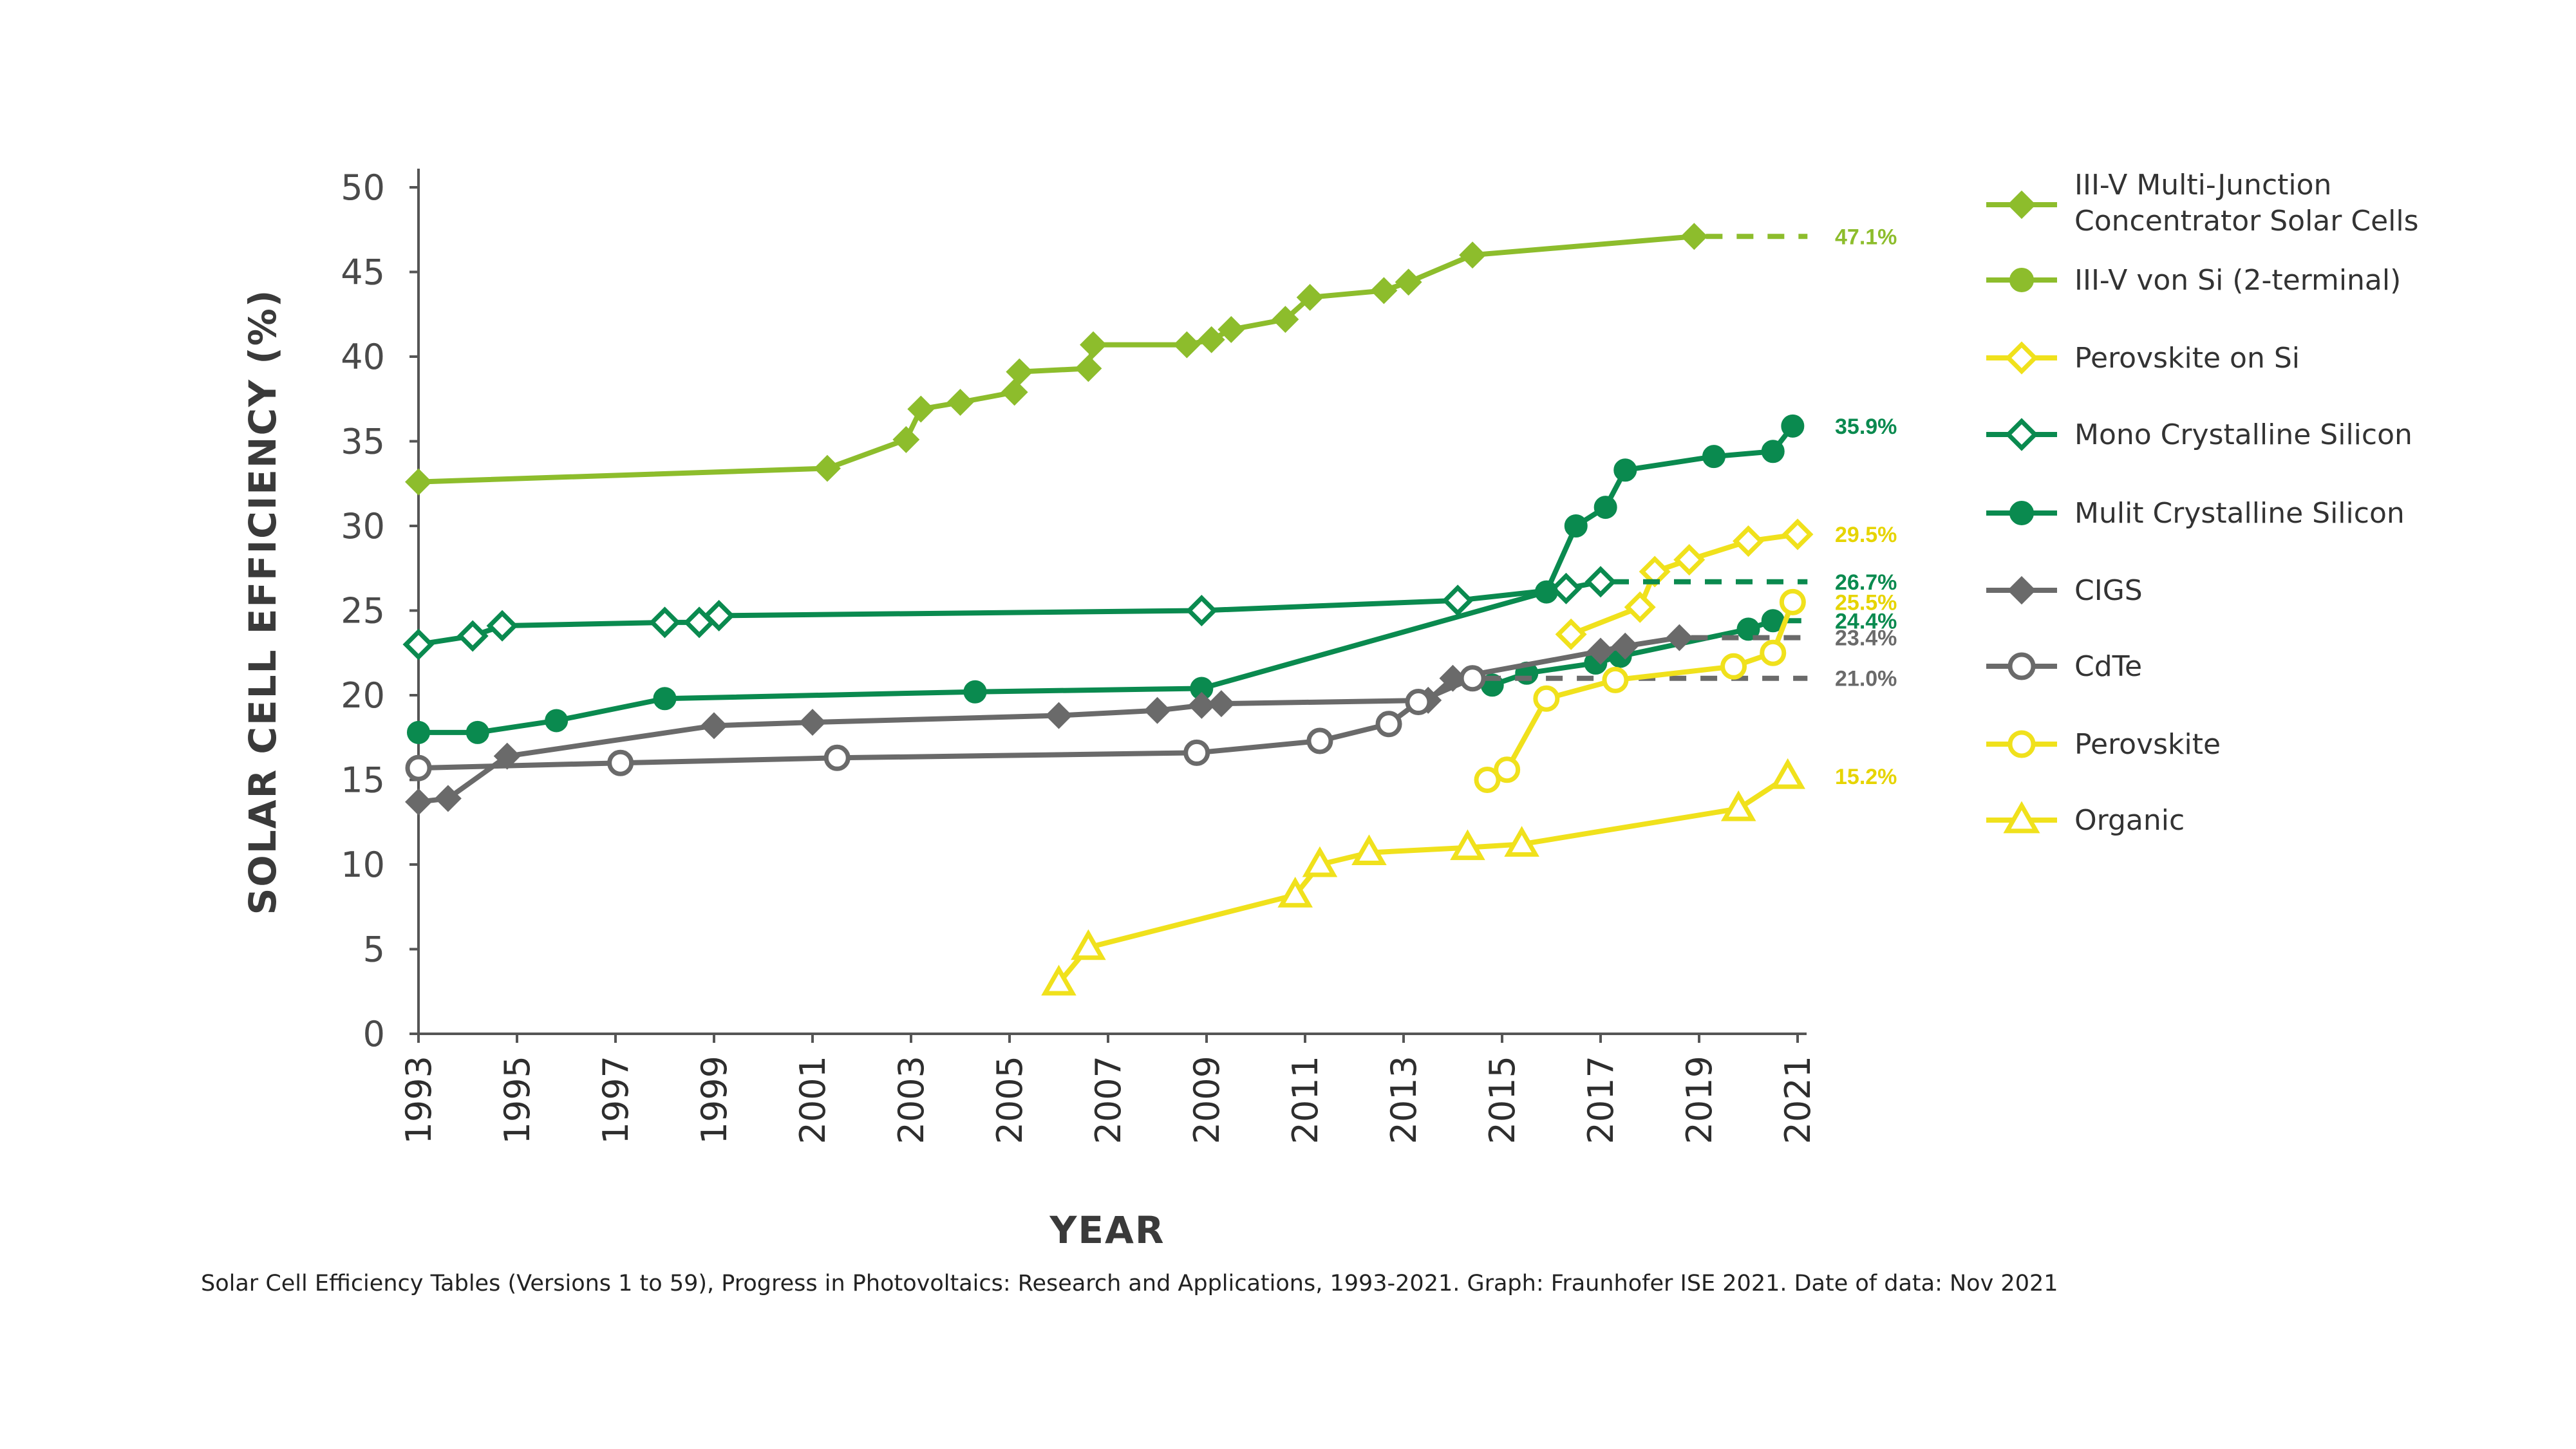  I want to click on y-tick-label: 25, so click(363, 611).